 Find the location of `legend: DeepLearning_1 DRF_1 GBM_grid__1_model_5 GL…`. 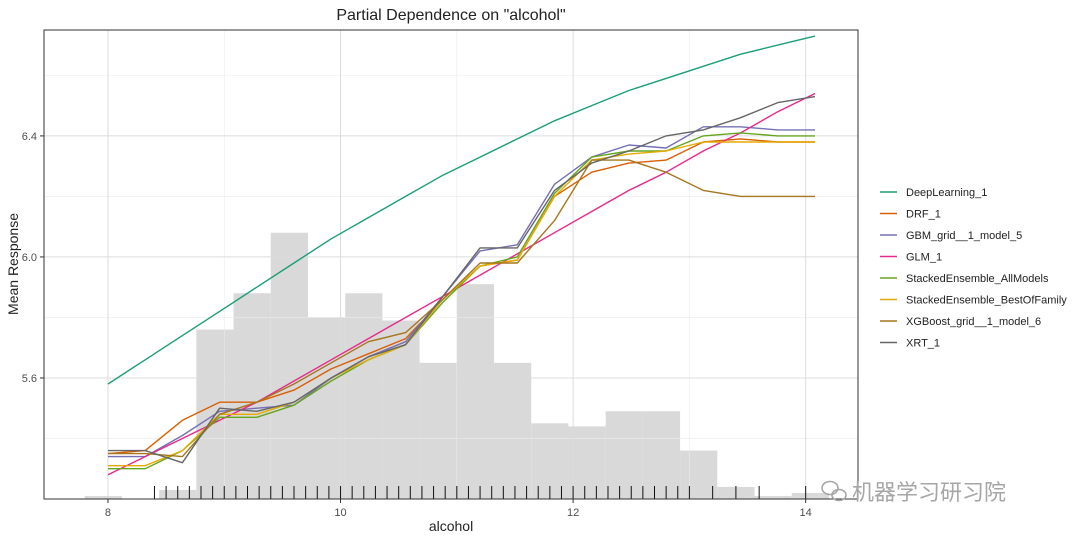

legend: DeepLearning_1 DRF_1 GBM_grid__1_model_5 GL… is located at coordinates (973, 268).